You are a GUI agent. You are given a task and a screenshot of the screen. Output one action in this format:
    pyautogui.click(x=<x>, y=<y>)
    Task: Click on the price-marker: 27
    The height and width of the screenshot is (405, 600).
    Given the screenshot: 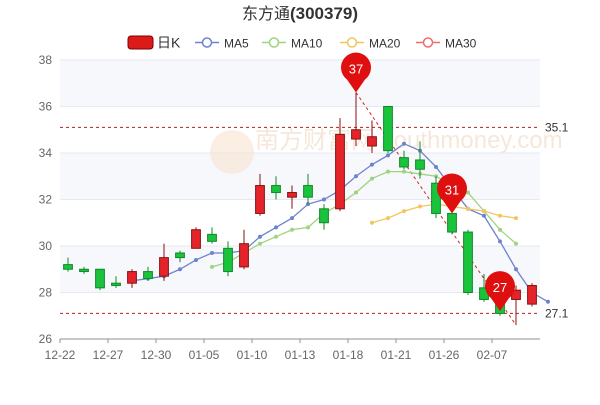 What is the action you would take?
    pyautogui.click(x=500, y=291)
    